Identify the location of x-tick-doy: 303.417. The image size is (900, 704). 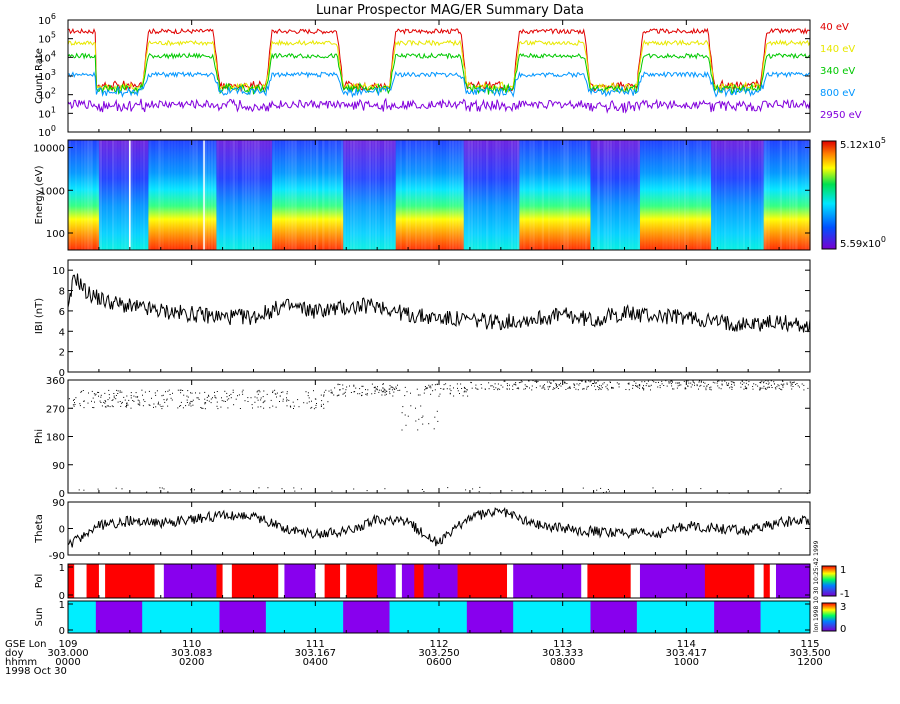
(686, 653).